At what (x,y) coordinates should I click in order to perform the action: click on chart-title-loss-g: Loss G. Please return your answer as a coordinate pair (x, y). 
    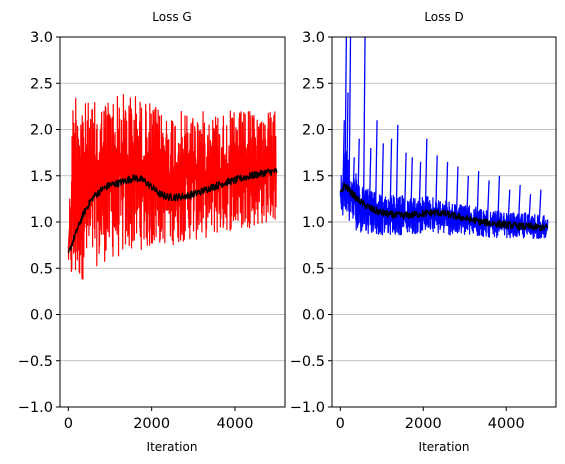
    Looking at the image, I should click on (171, 17).